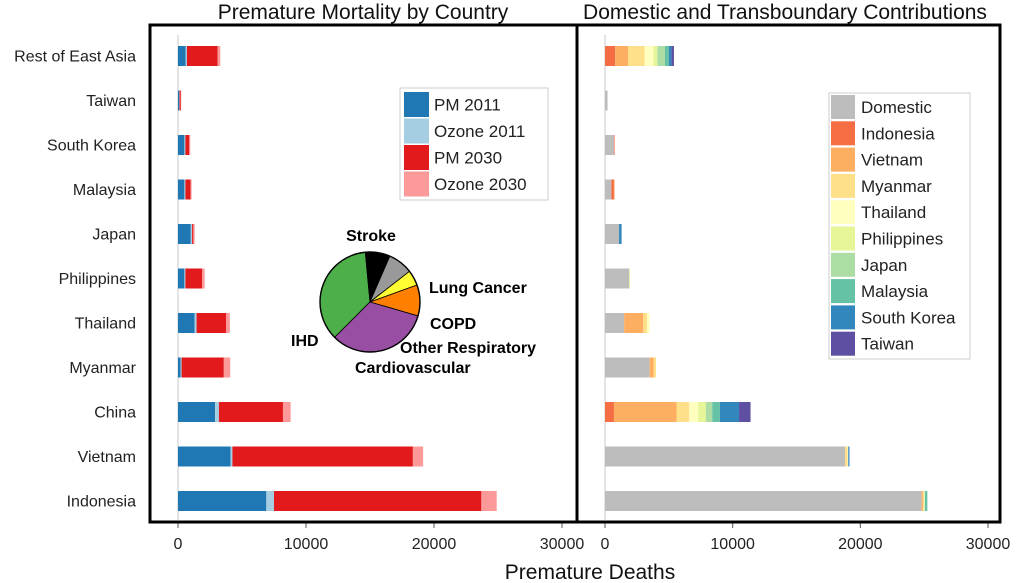  I want to click on pie-label-ihd: IHD, so click(305, 341).